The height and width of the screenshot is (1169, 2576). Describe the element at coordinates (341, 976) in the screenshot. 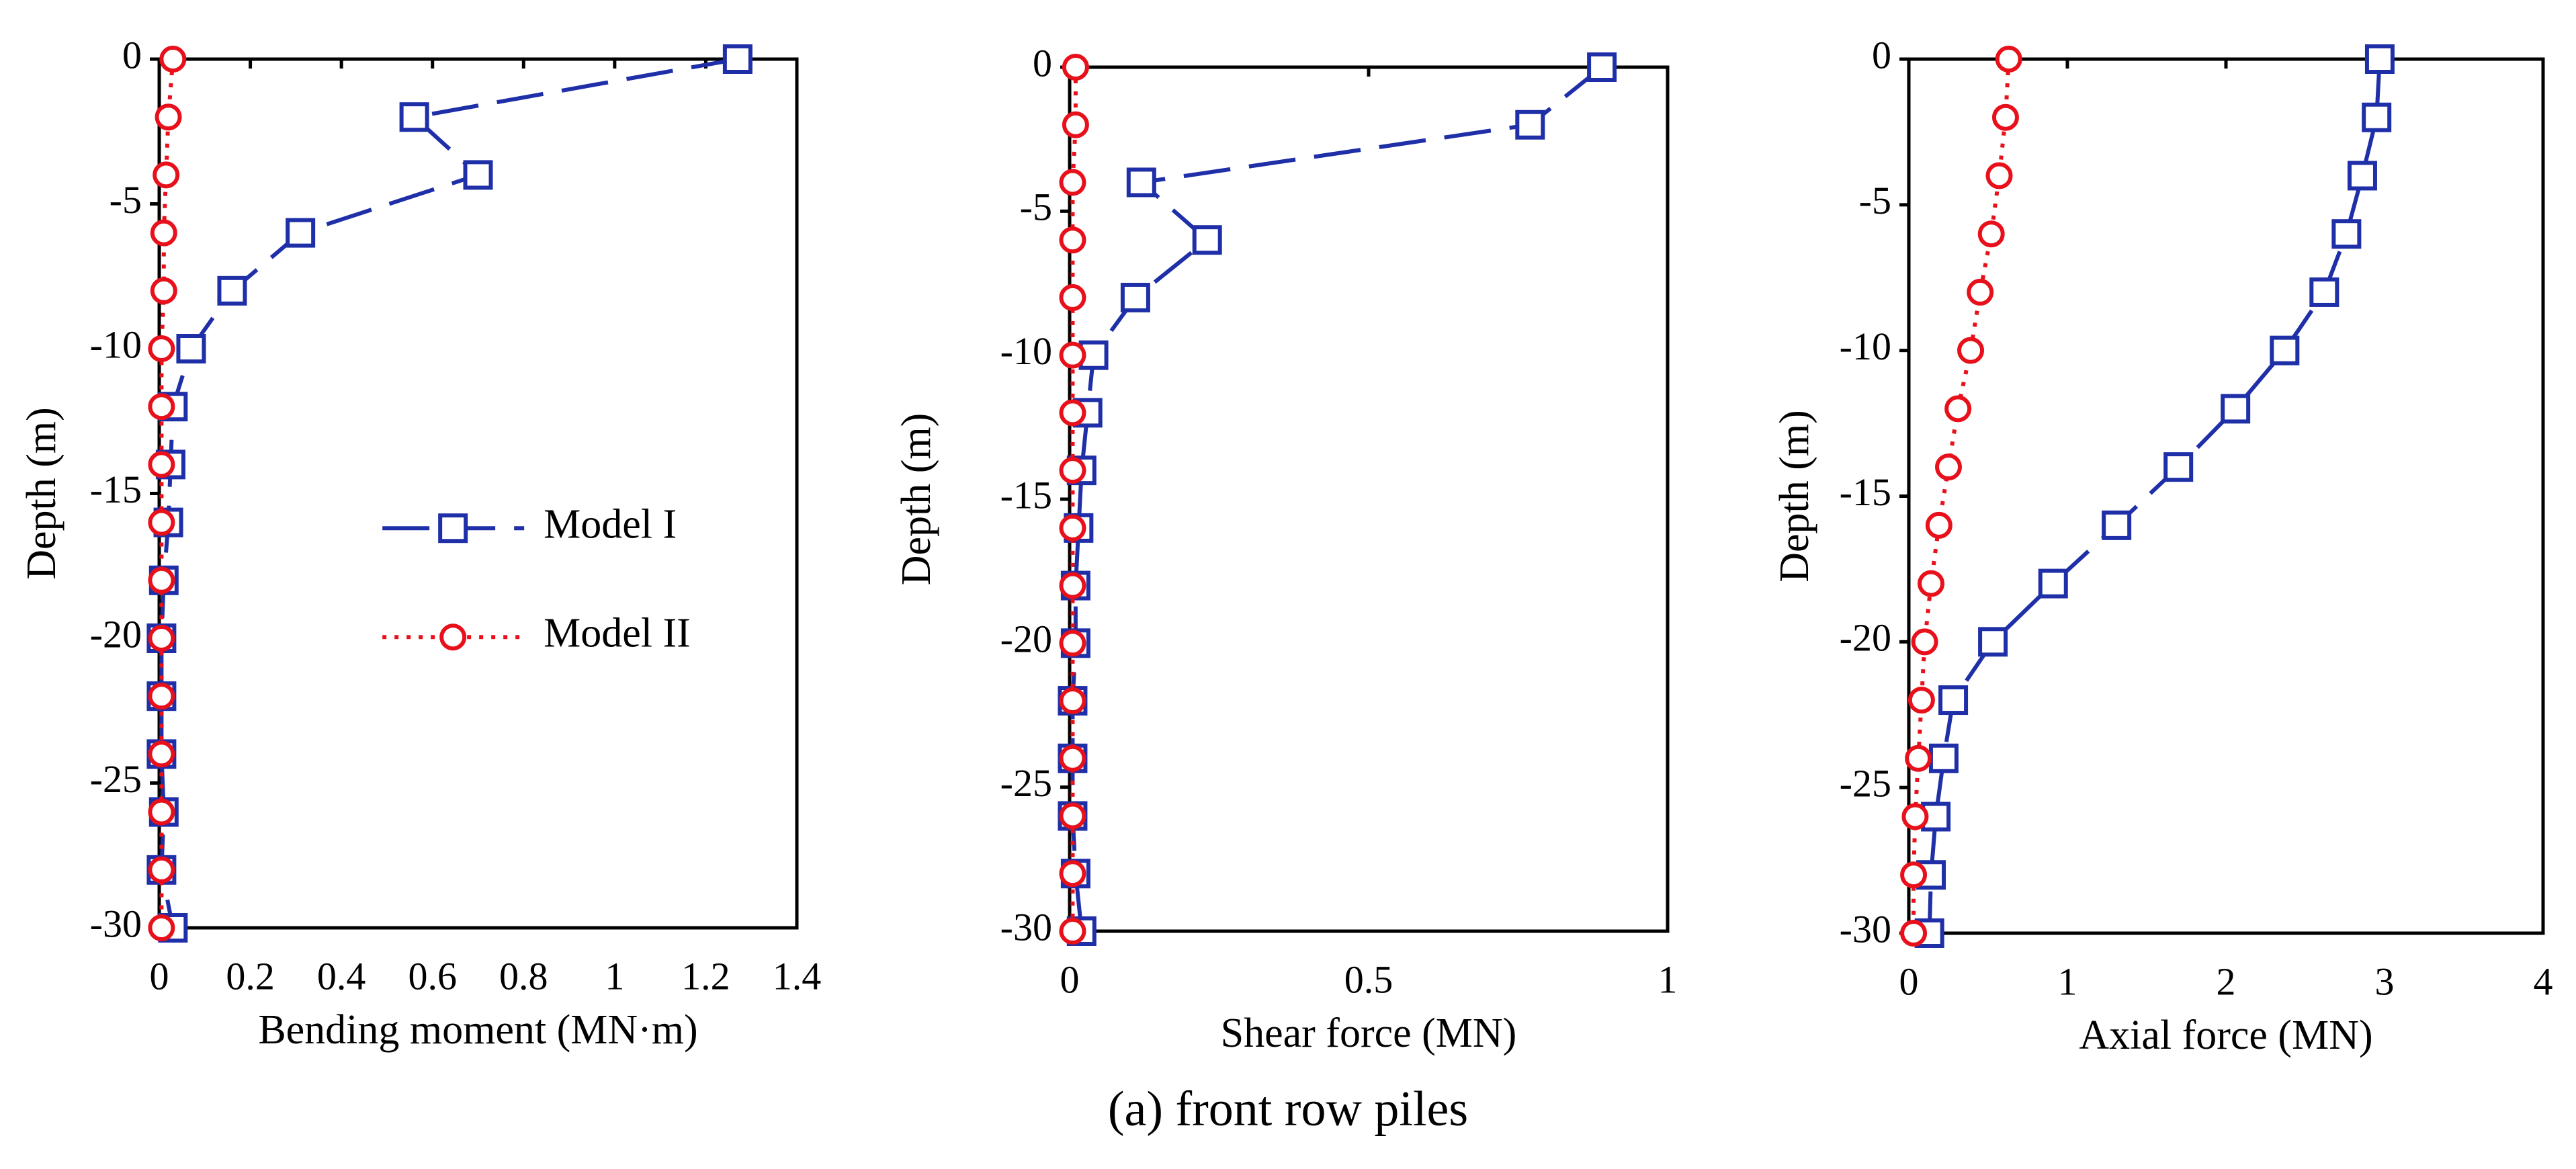

I see `x-tick-label: 0.4` at that location.